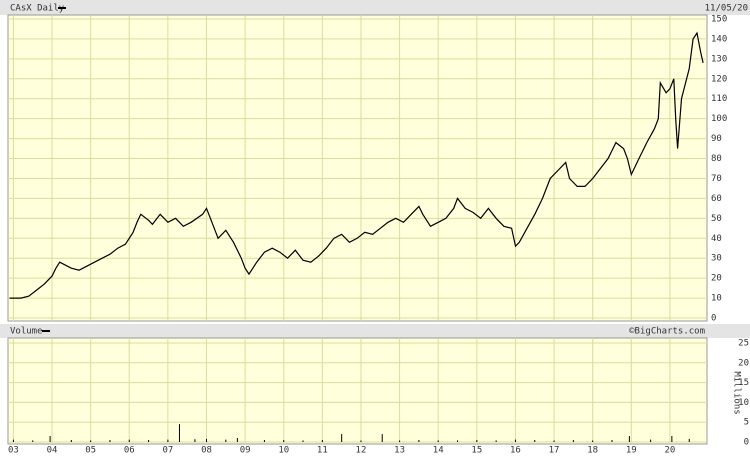  Describe the element at coordinates (52, 451) in the screenshot. I see `x-tick-label: 04` at that location.